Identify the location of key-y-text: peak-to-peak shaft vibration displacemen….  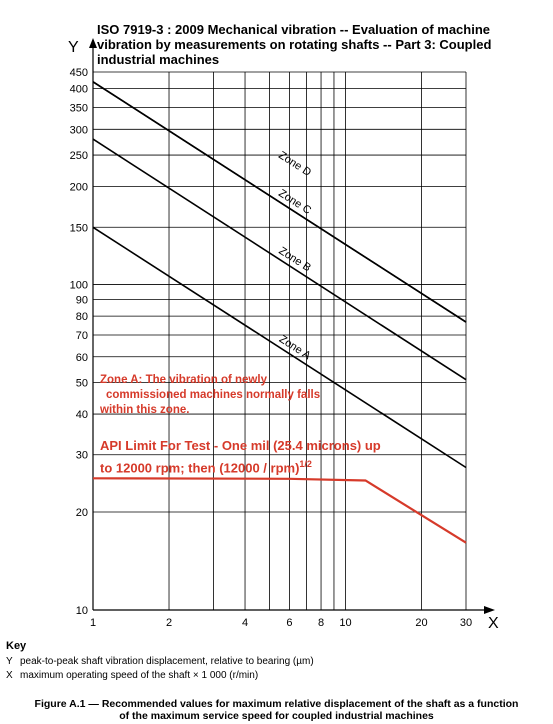
(167, 661).